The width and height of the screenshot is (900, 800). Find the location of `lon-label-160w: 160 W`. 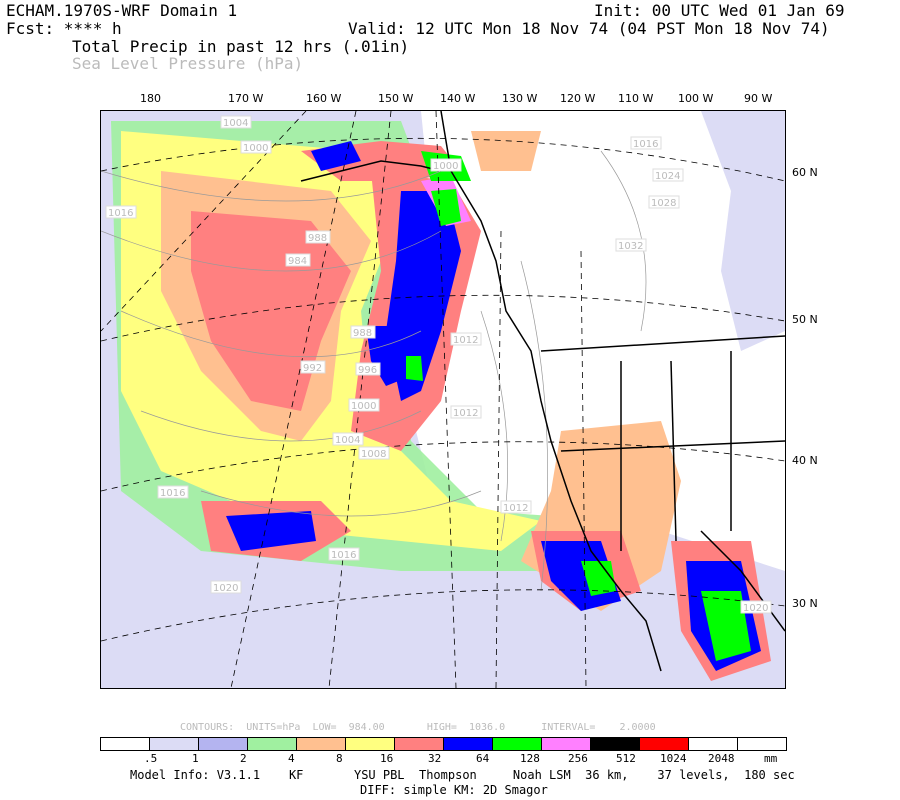

lon-label-160w: 160 W is located at coordinates (324, 98).